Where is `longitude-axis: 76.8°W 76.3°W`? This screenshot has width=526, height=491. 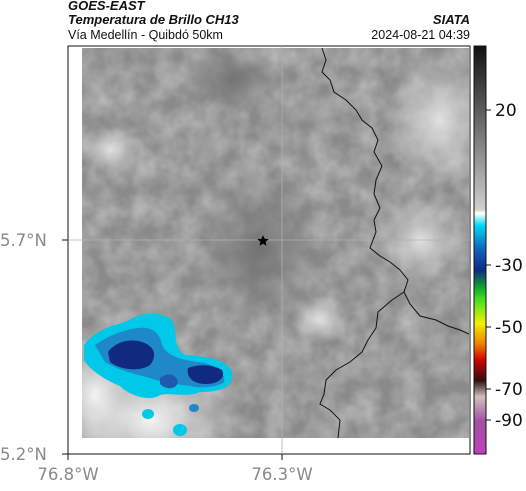 longitude-axis: 76.8°W 76.3°W is located at coordinates (175, 469).